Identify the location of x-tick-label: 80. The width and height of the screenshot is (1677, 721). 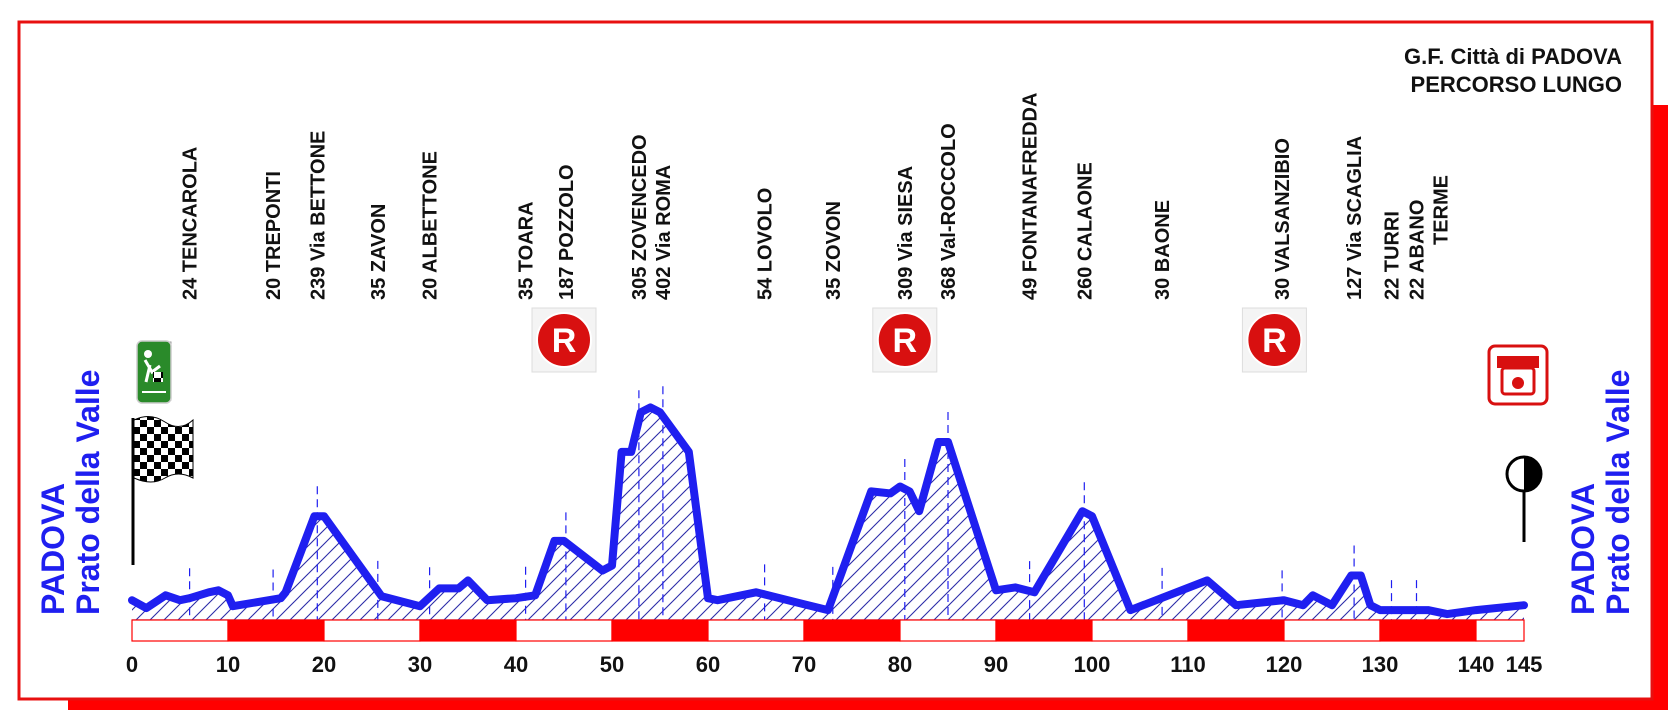
(900, 664).